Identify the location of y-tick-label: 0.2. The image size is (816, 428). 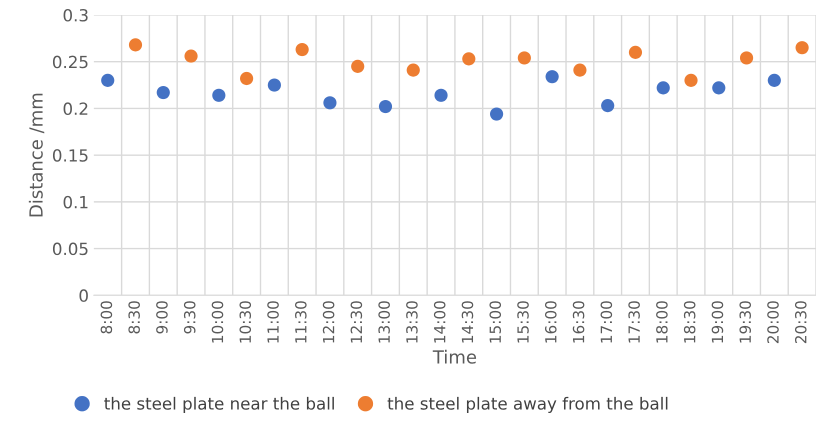
(76, 108).